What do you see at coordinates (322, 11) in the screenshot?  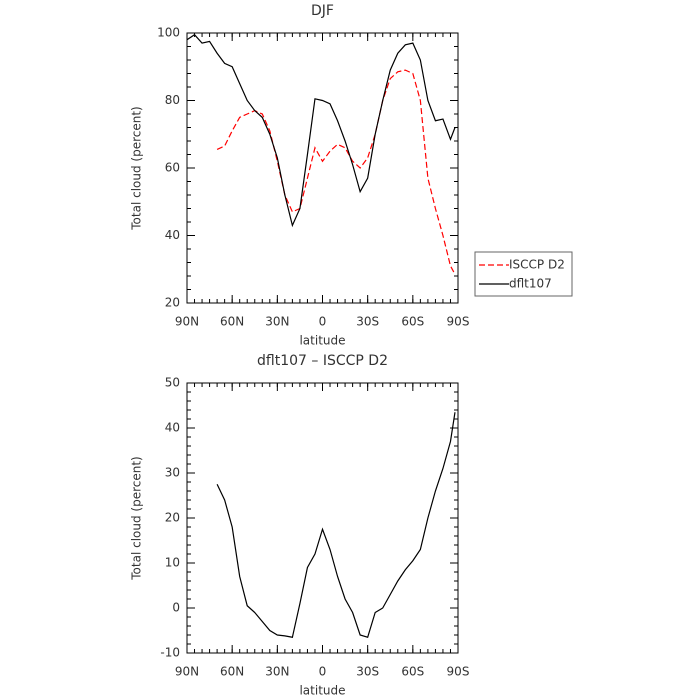 I see `chart-title: DJF` at bounding box center [322, 11].